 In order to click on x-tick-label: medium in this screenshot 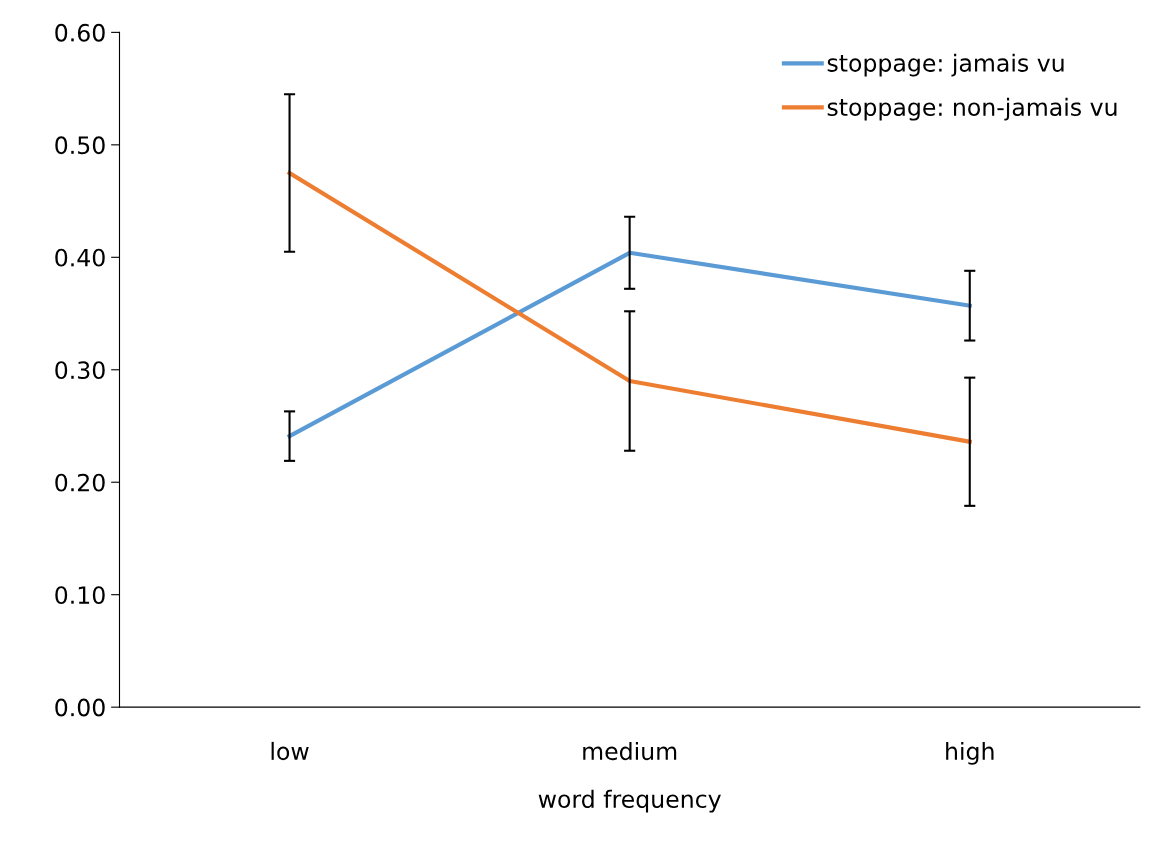, I will do `click(630, 751)`.